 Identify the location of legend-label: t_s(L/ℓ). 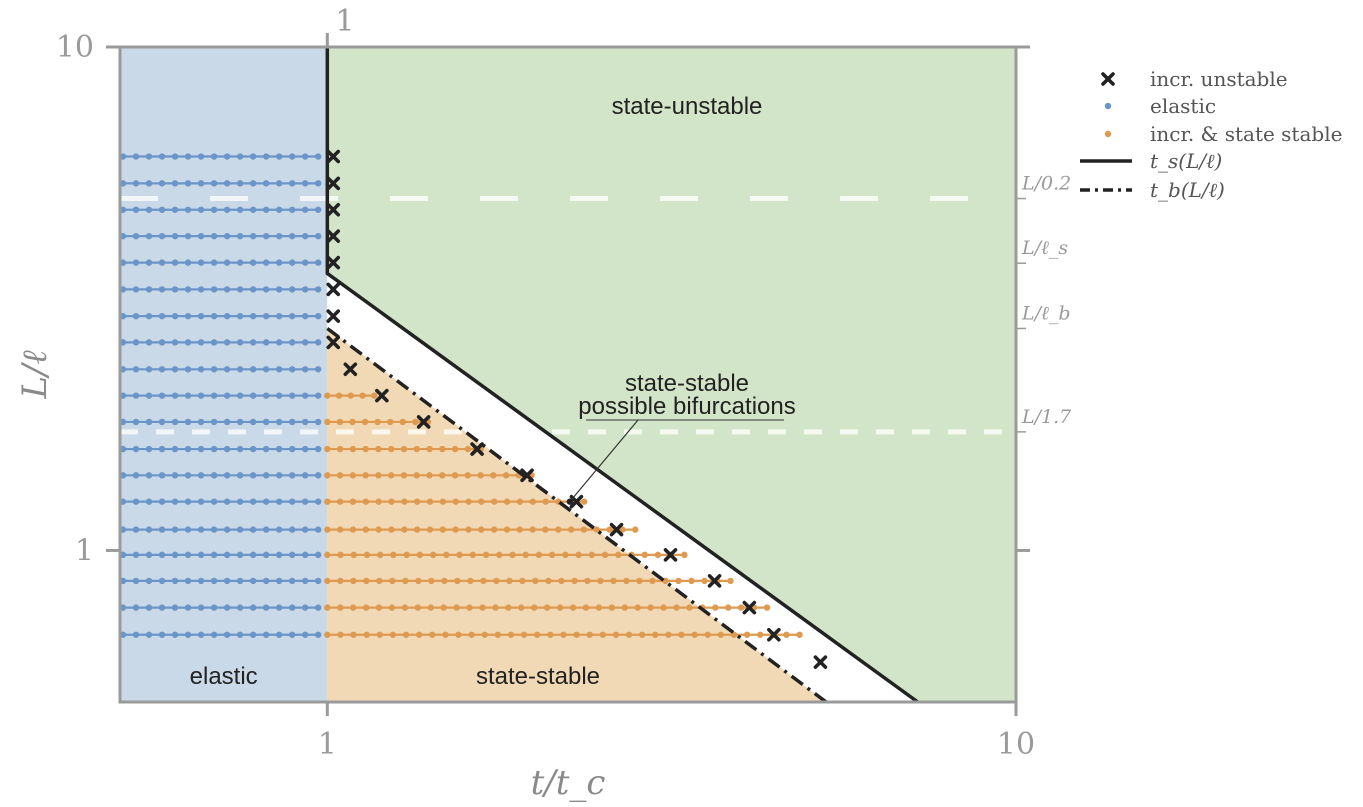
(1186, 161).